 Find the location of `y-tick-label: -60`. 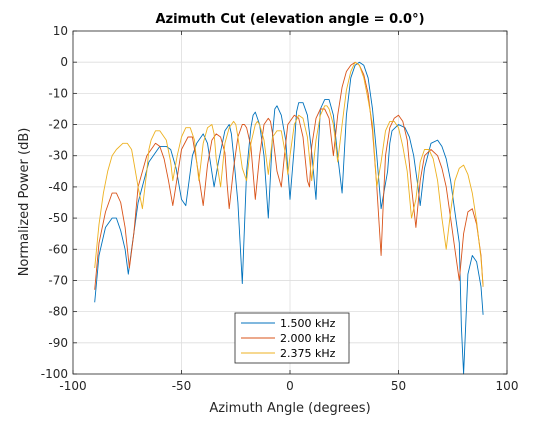

y-tick-label: -60 is located at coordinates (58, 249).